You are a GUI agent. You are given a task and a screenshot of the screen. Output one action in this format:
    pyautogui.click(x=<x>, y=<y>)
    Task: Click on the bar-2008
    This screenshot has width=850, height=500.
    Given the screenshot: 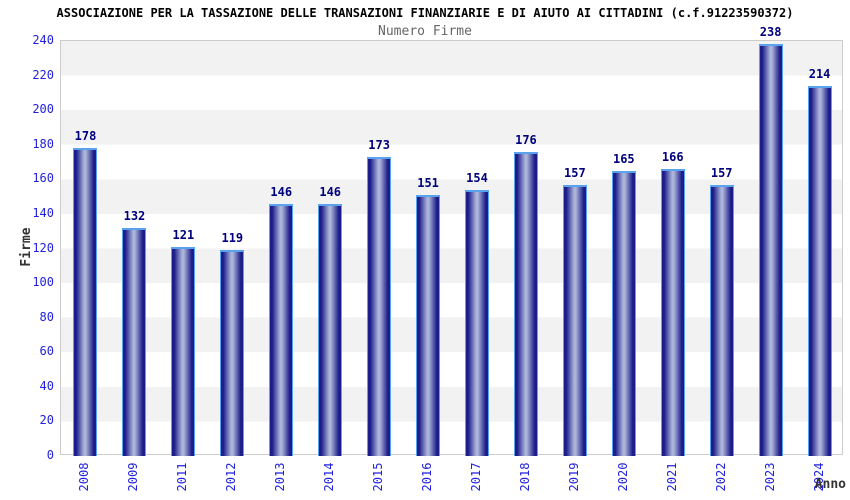 What is the action you would take?
    pyautogui.click(x=85, y=302)
    